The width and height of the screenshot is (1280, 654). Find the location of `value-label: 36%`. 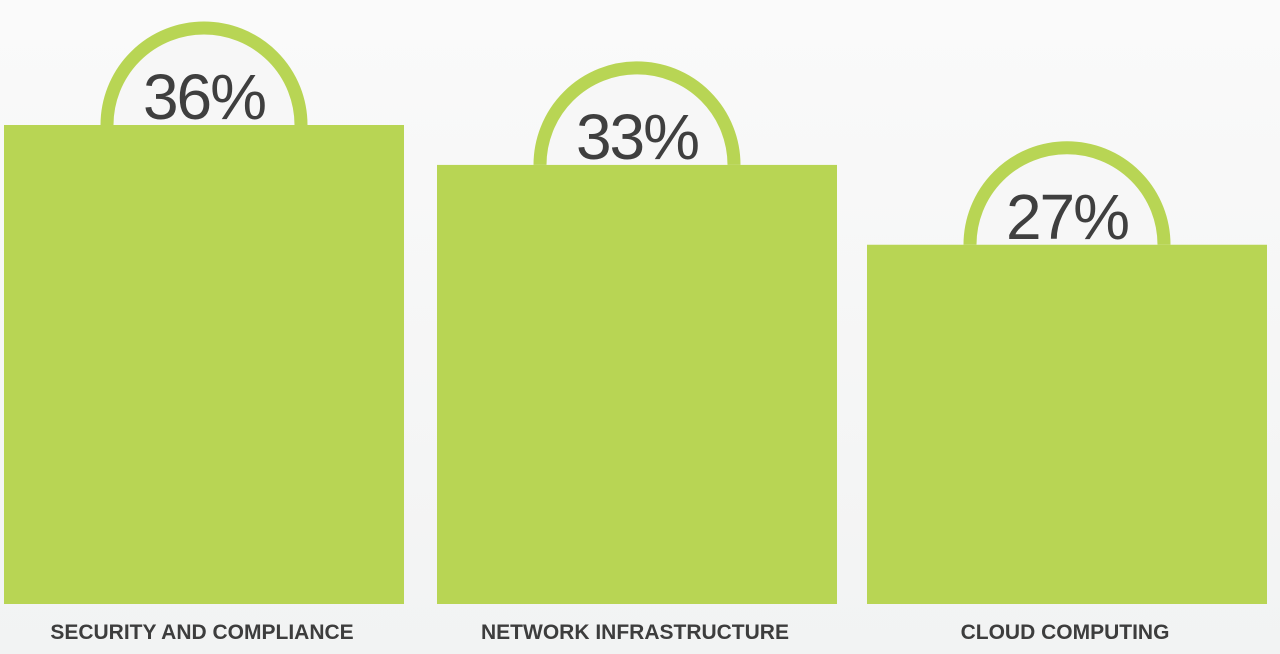

value-label: 36% is located at coordinates (204, 97).